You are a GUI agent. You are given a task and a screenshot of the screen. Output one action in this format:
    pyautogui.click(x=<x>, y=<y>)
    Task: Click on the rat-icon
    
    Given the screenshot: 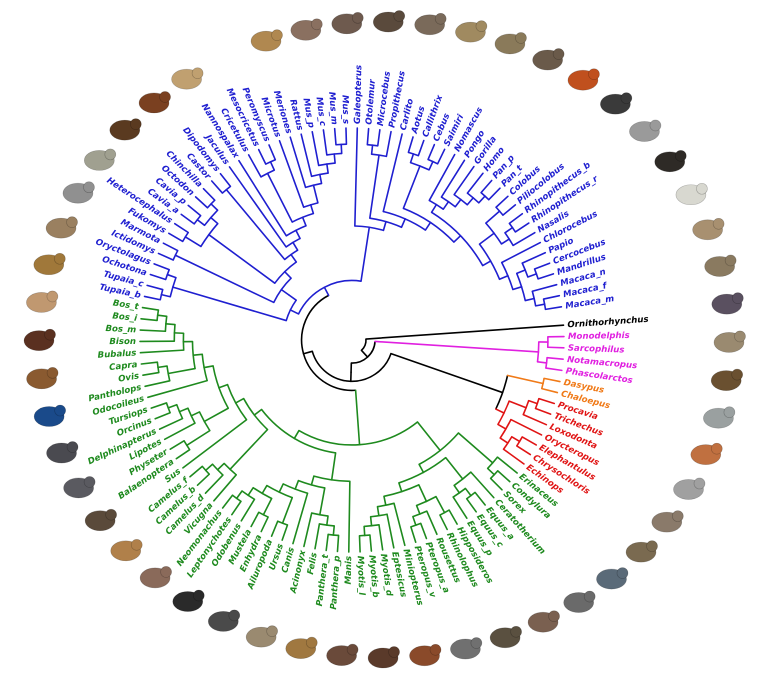 What is the action you would take?
    pyautogui.click(x=347, y=23)
    